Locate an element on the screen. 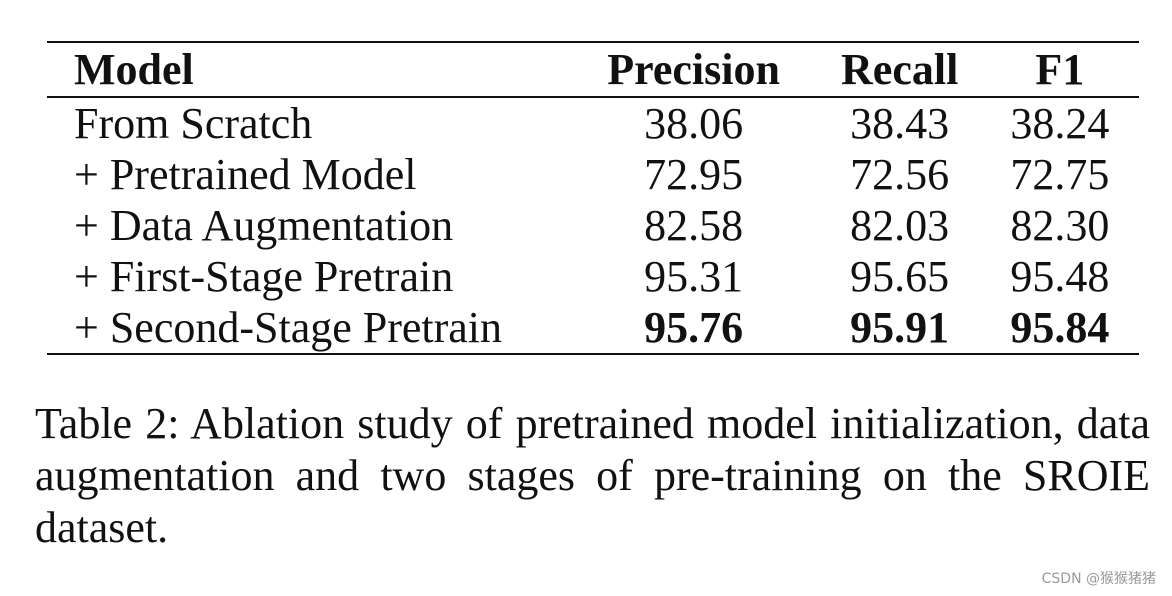  cell-model: + First-Stage Pretrain is located at coordinates (264, 276).